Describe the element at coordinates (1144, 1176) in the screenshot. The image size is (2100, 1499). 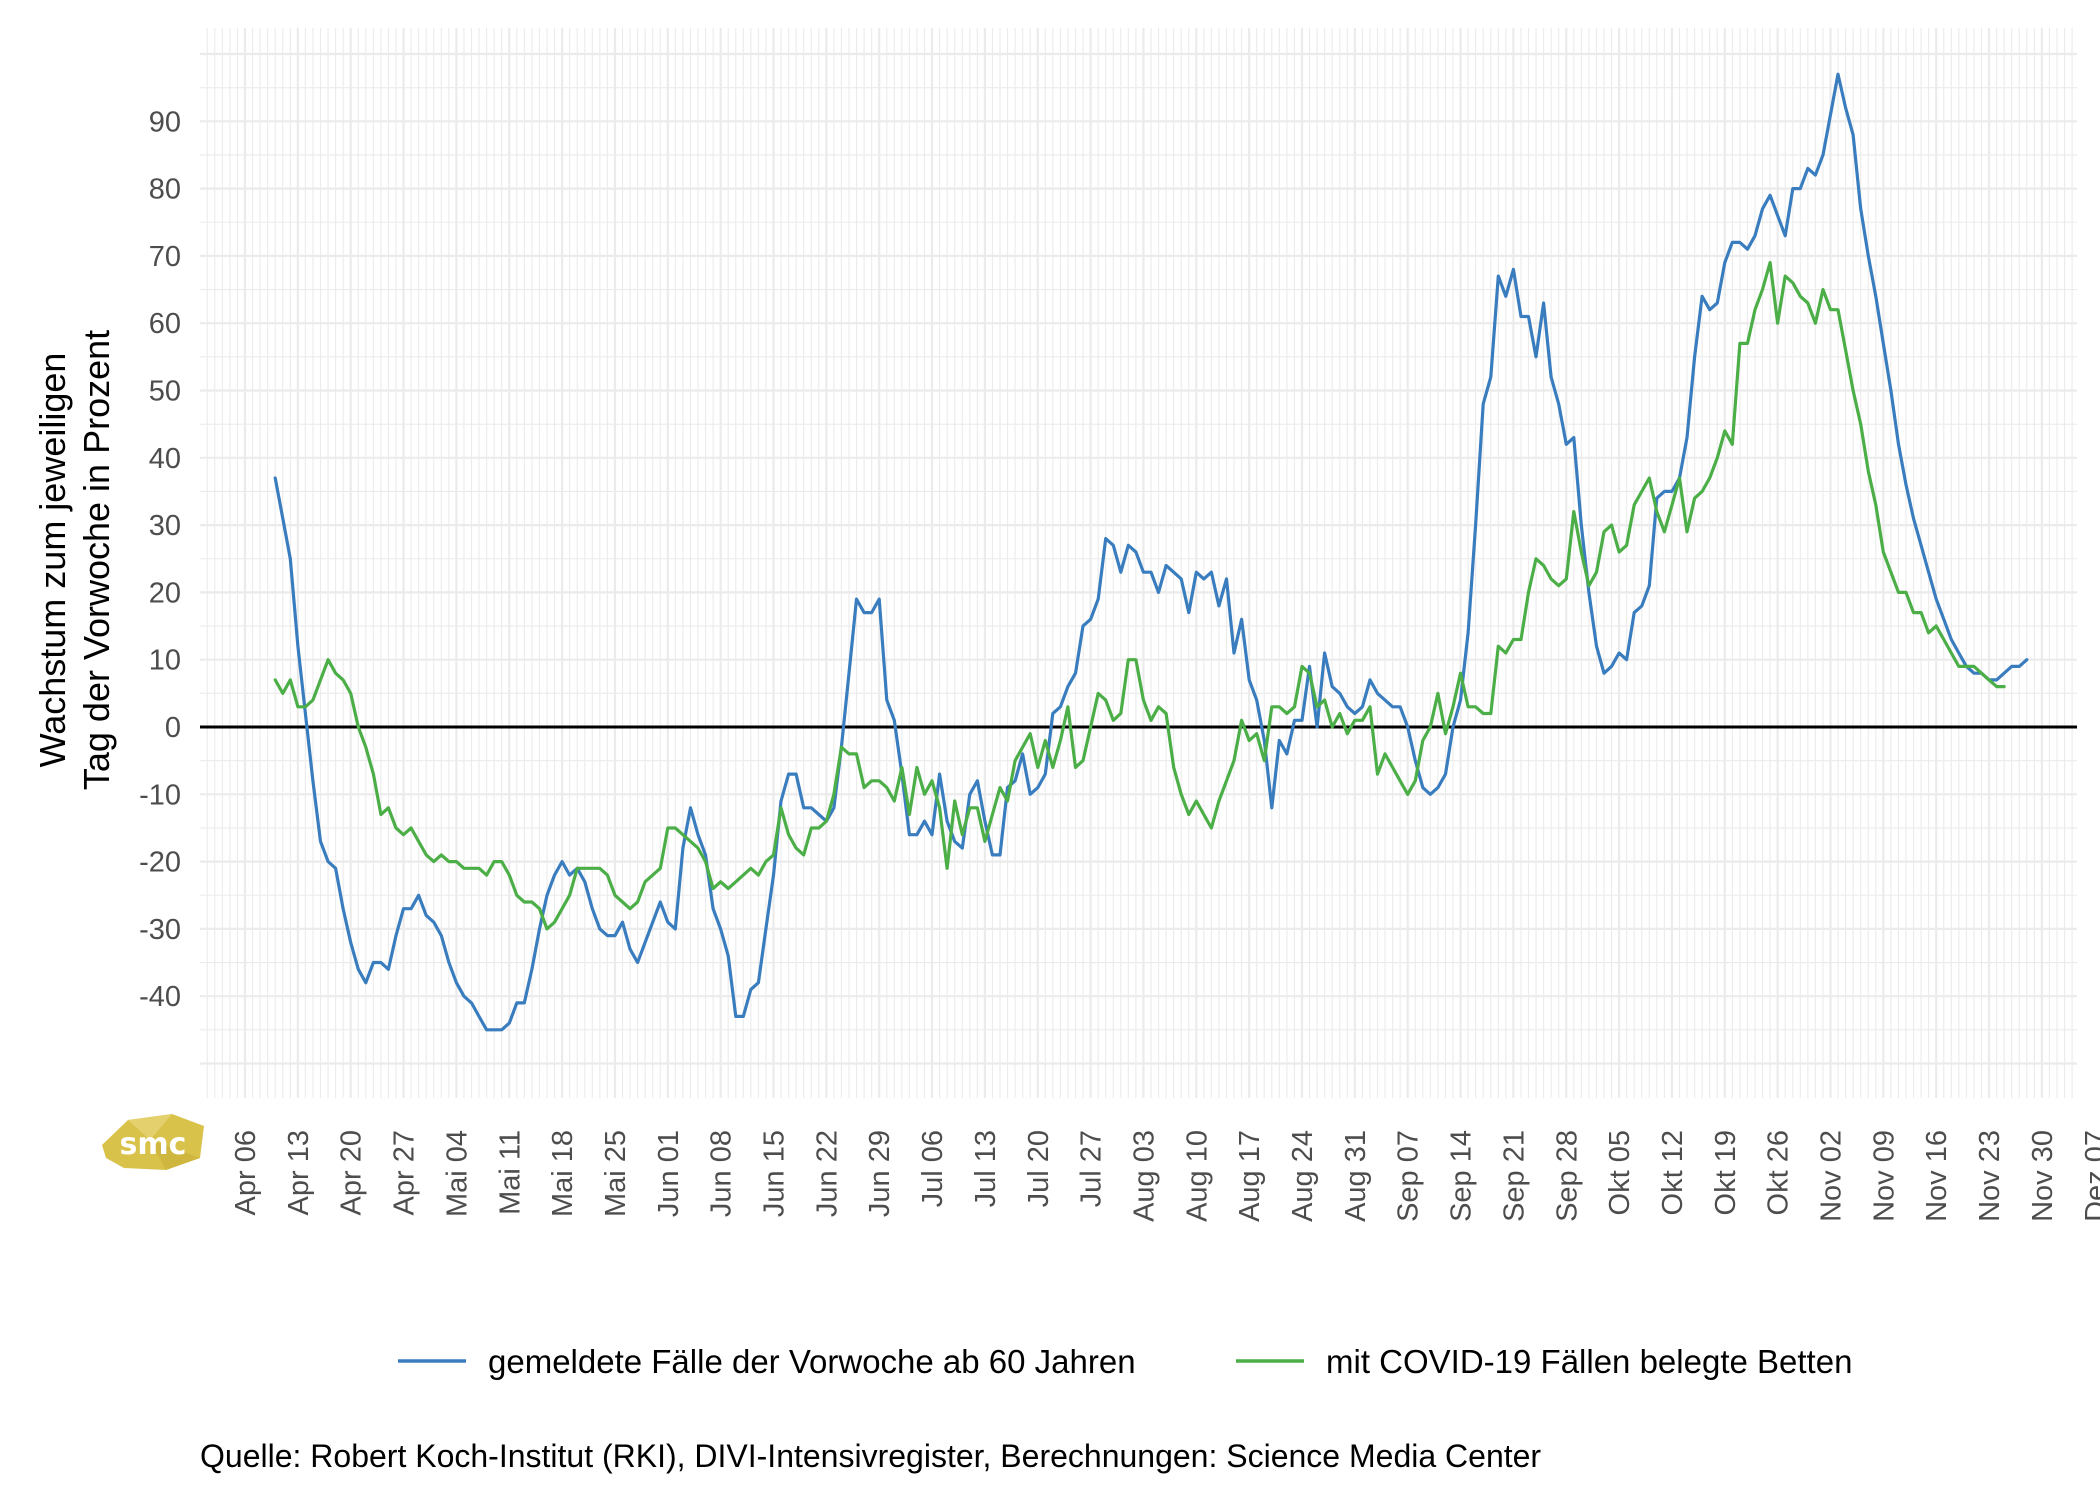
I see `x-tick-label: Aug 03` at that location.